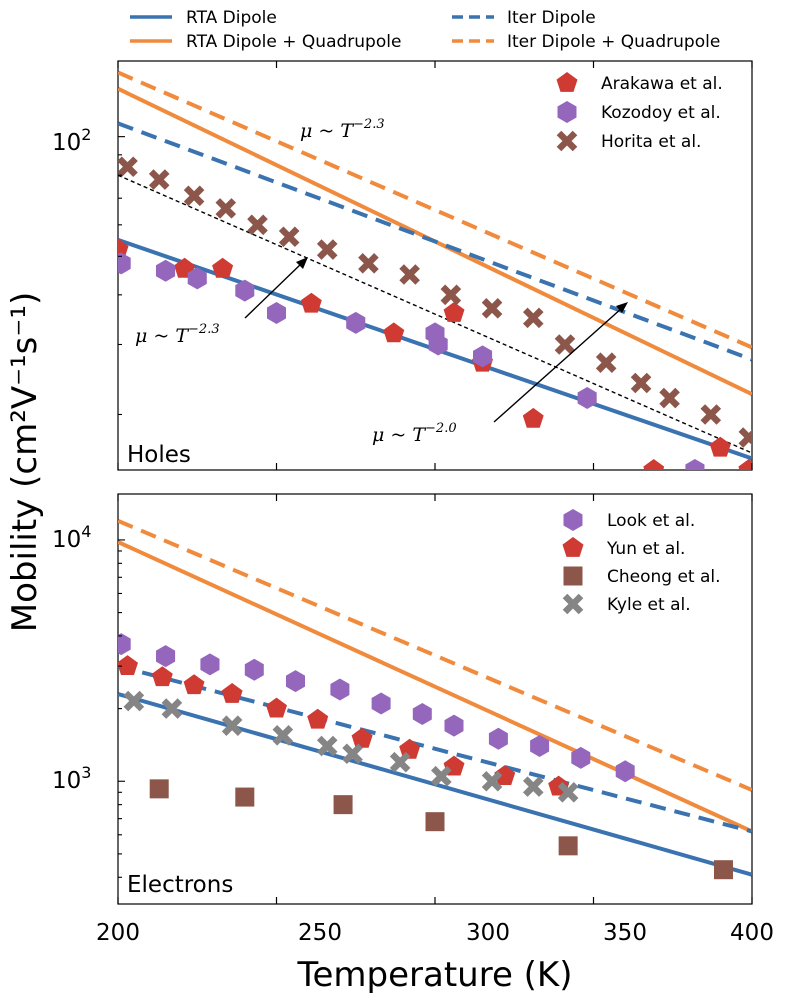  I want to click on electrons-ytick-label-10000: 10⁴, so click(71, 537).